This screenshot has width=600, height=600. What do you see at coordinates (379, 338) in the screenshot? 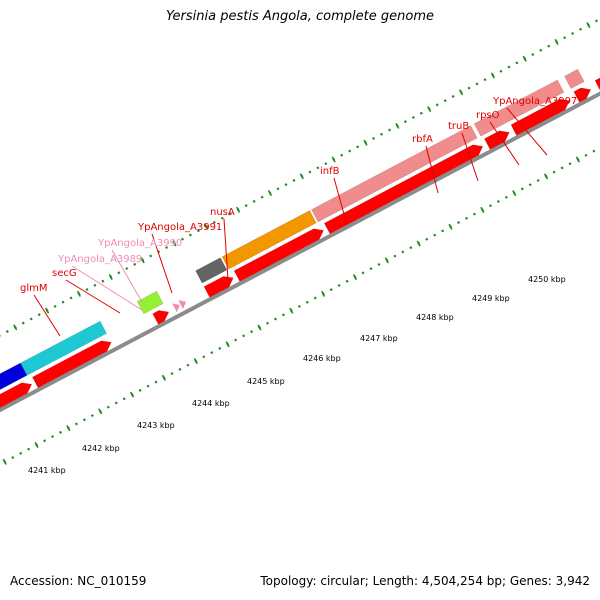
I see `kbp-label: 4247 kbp` at bounding box center [379, 338].